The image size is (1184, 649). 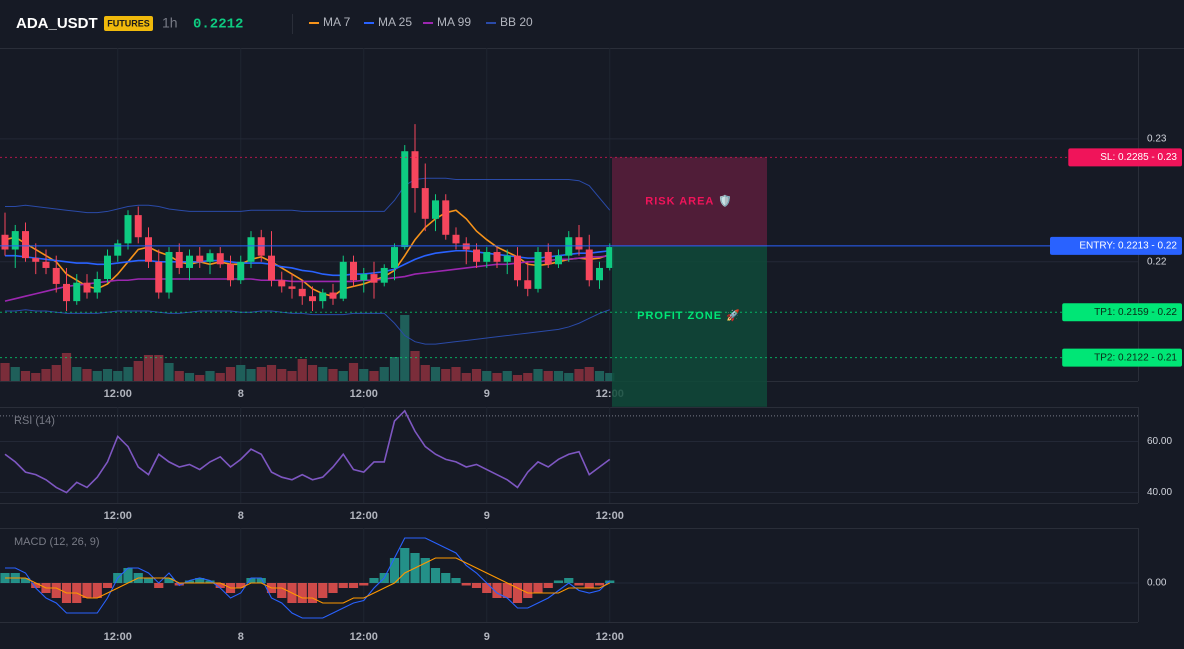 What do you see at coordinates (1157, 261) in the screenshot?
I see `y-tick-label: 0.22` at bounding box center [1157, 261].